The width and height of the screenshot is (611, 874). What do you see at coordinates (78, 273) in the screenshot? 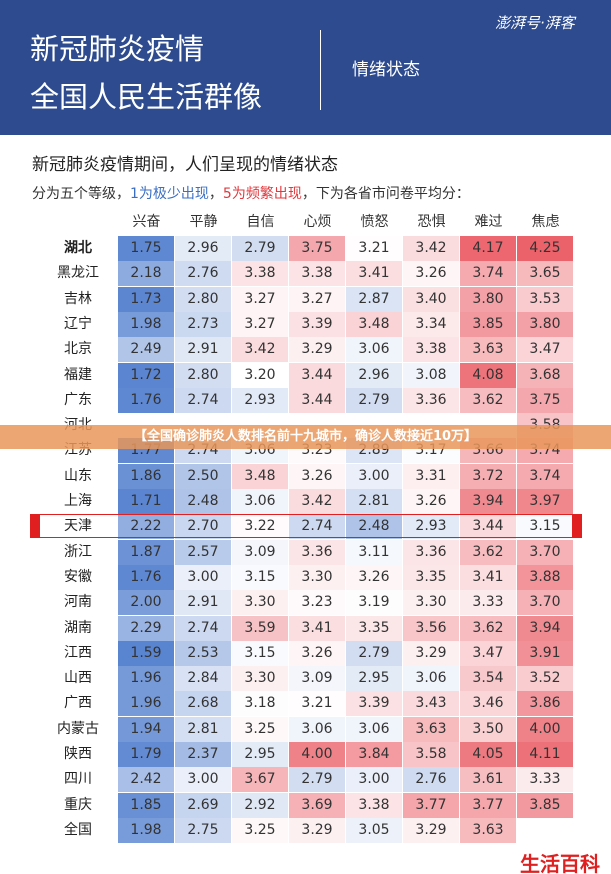
I see `row-label: 黑龙江` at bounding box center [78, 273].